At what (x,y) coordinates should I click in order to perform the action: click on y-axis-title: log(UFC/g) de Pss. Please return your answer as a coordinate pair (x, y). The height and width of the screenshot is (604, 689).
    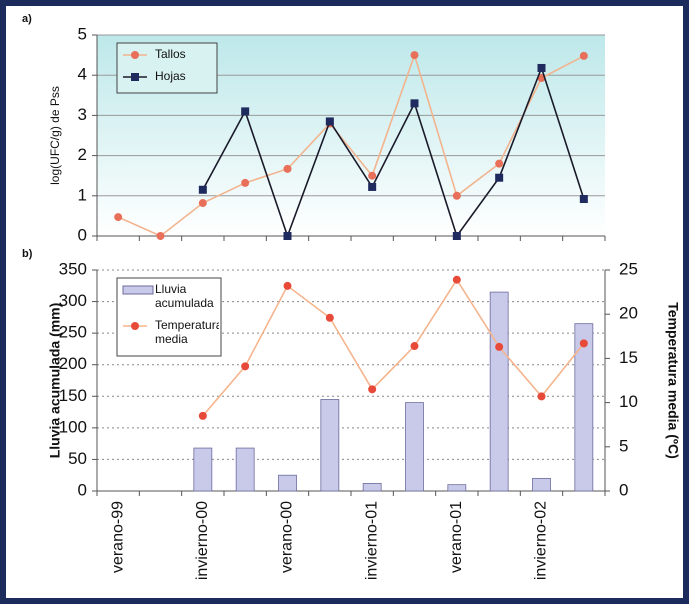
    Looking at the image, I should click on (55, 135).